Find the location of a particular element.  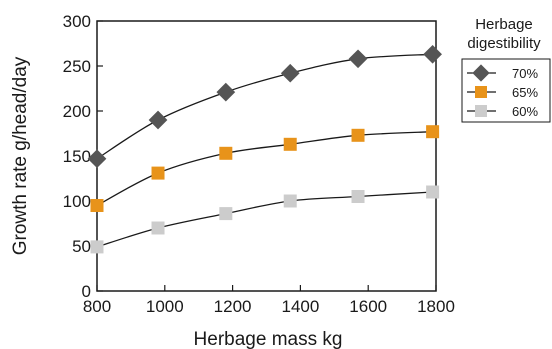

y-tick-label: 300 is located at coordinates (77, 21).